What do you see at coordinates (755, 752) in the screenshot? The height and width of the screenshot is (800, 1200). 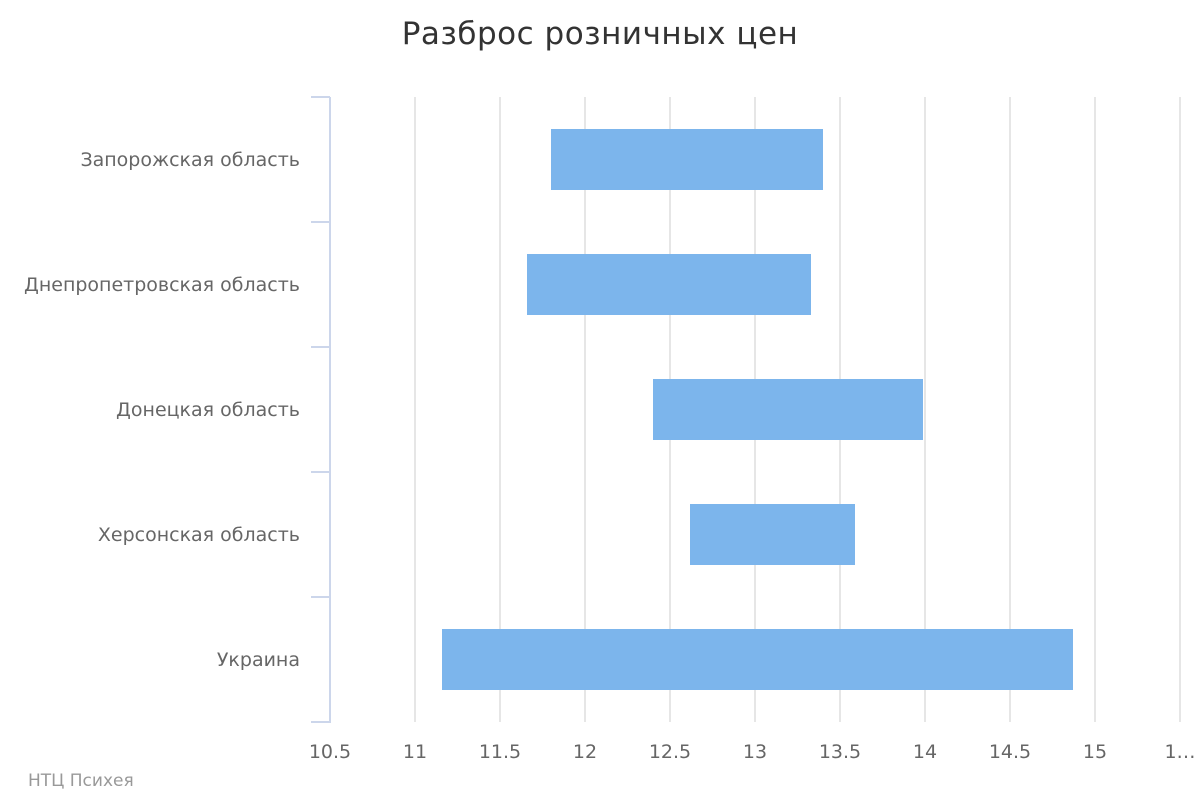 I see `value-axis-label: 13` at bounding box center [755, 752].